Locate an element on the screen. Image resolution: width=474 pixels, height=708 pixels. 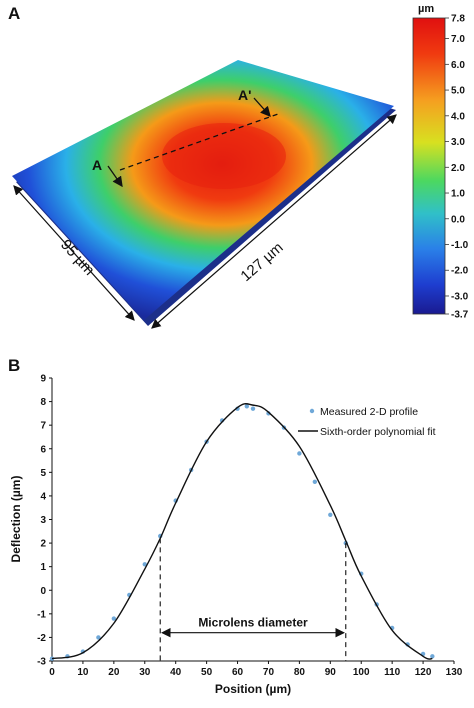
colorbar-tick-label: 2.0 is located at coordinates (458, 168).